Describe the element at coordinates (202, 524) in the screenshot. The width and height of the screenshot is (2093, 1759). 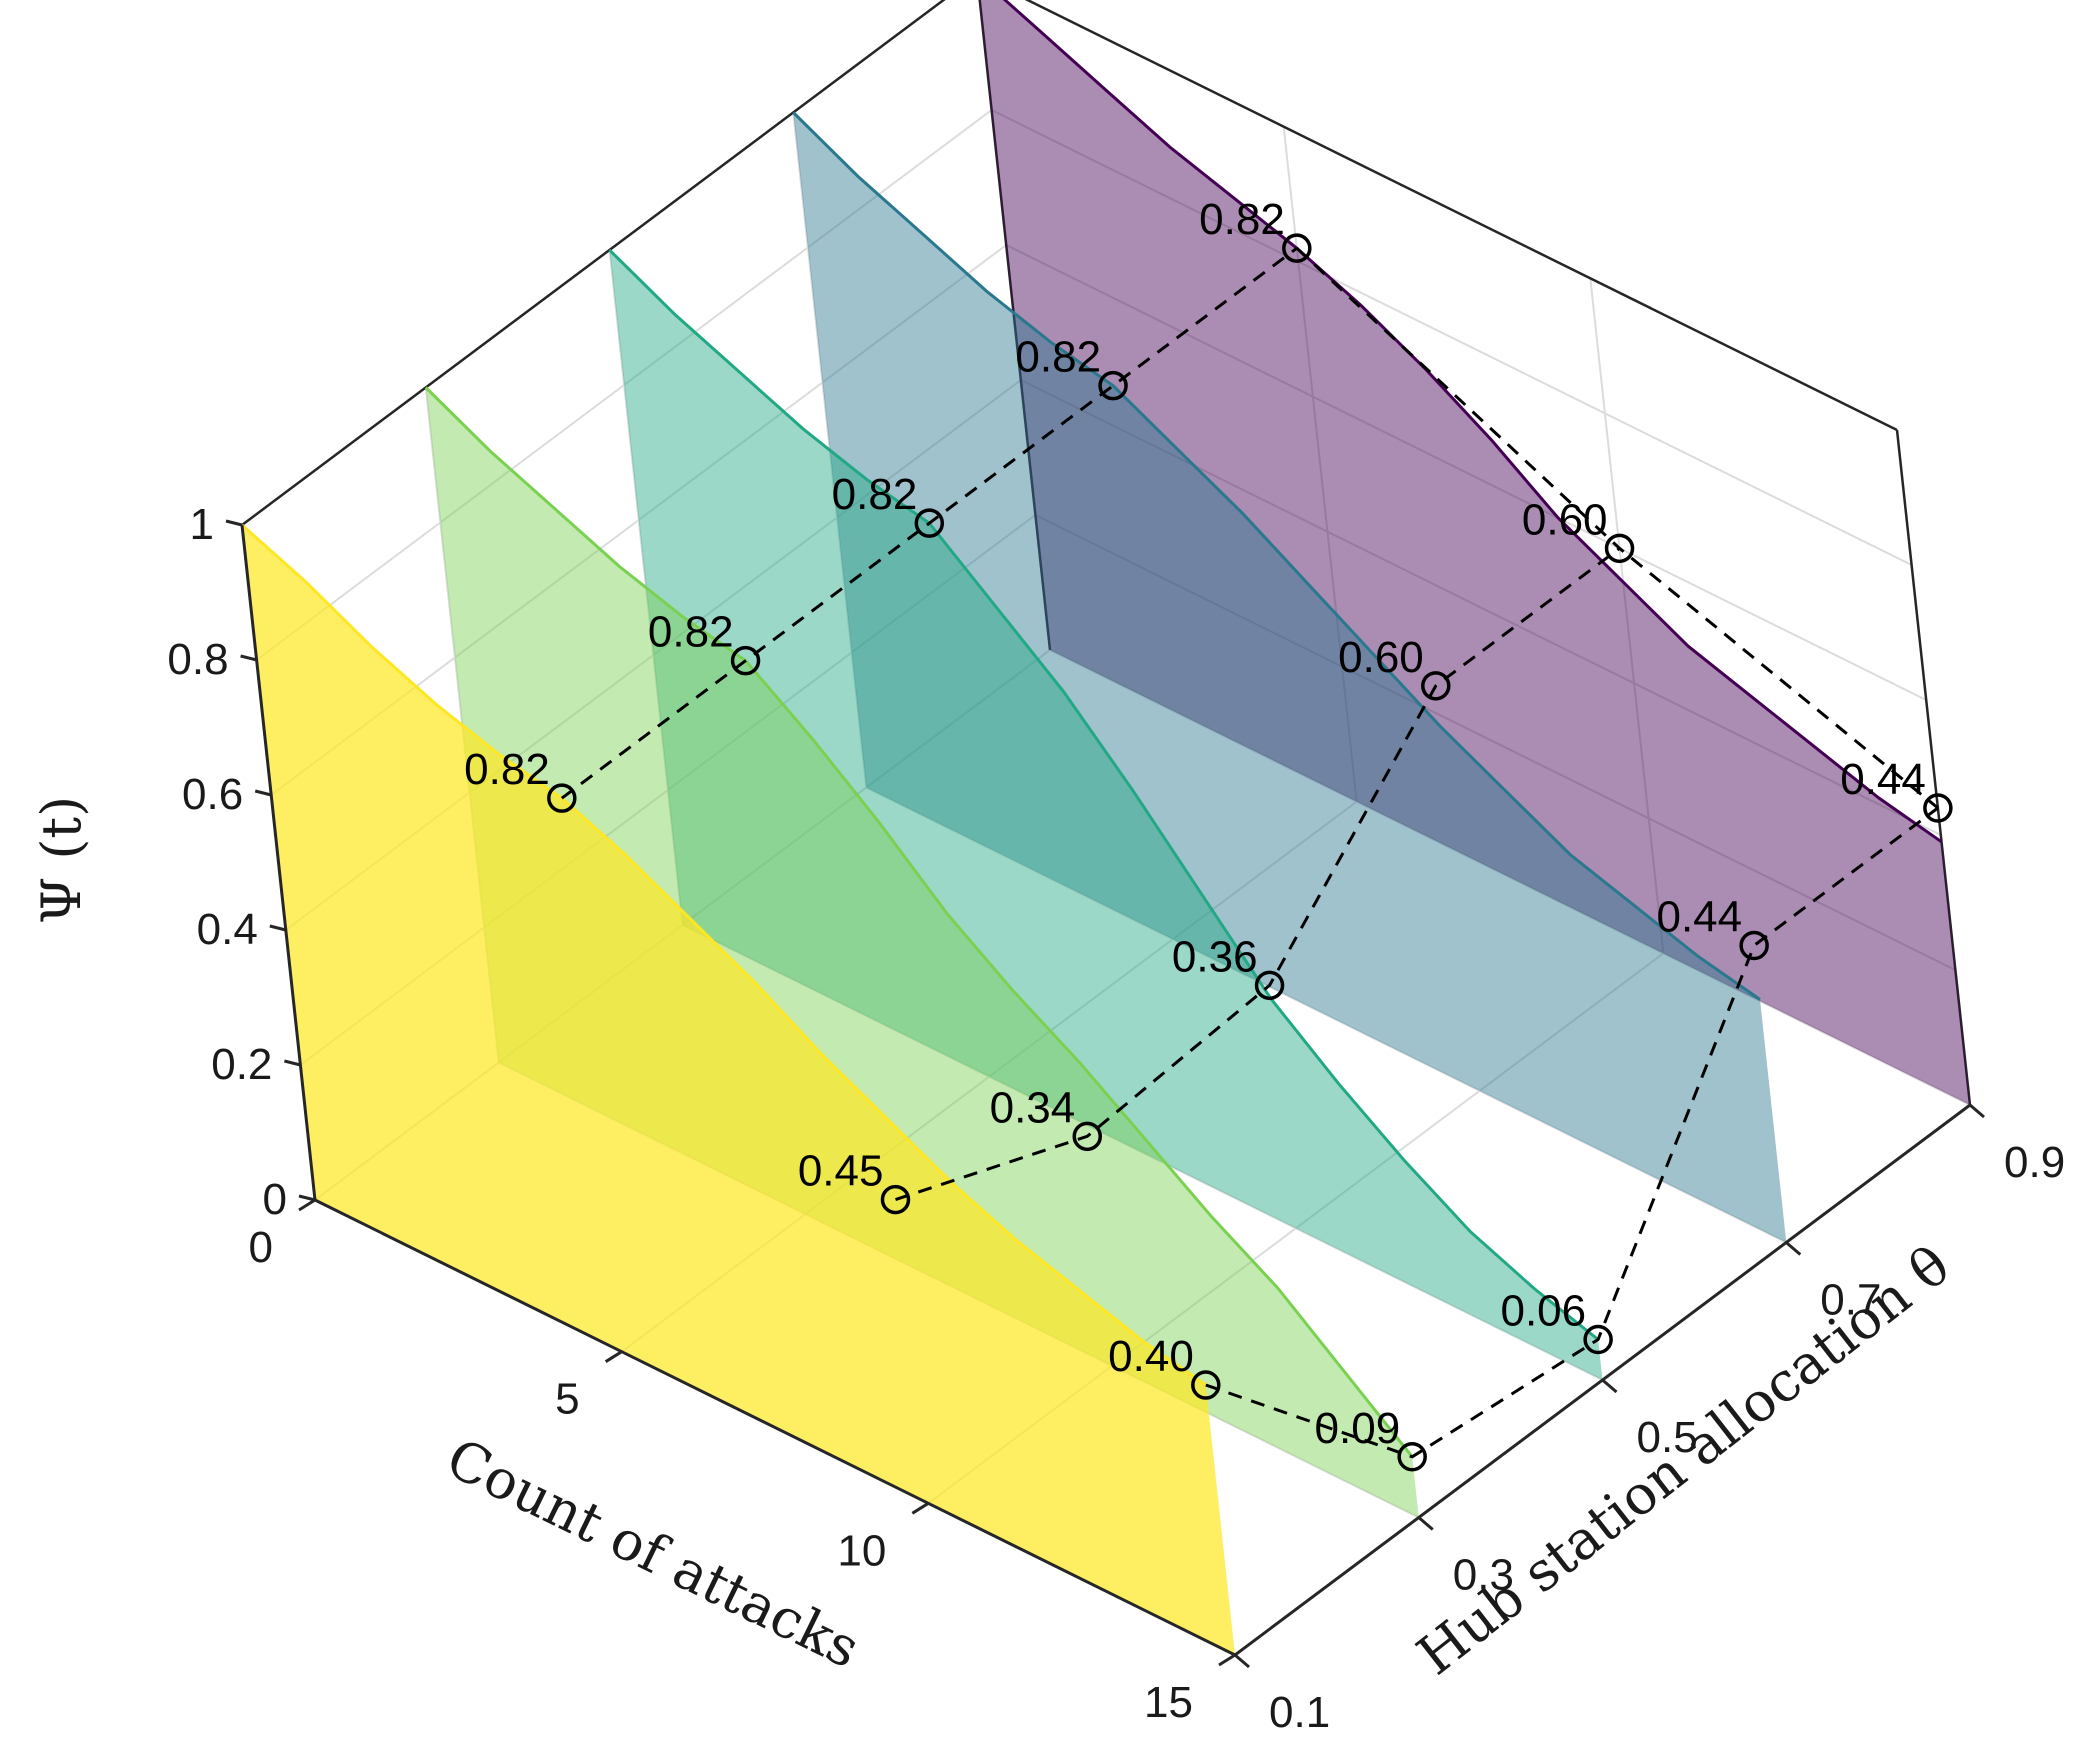
I see `z-tick-label: 1` at that location.